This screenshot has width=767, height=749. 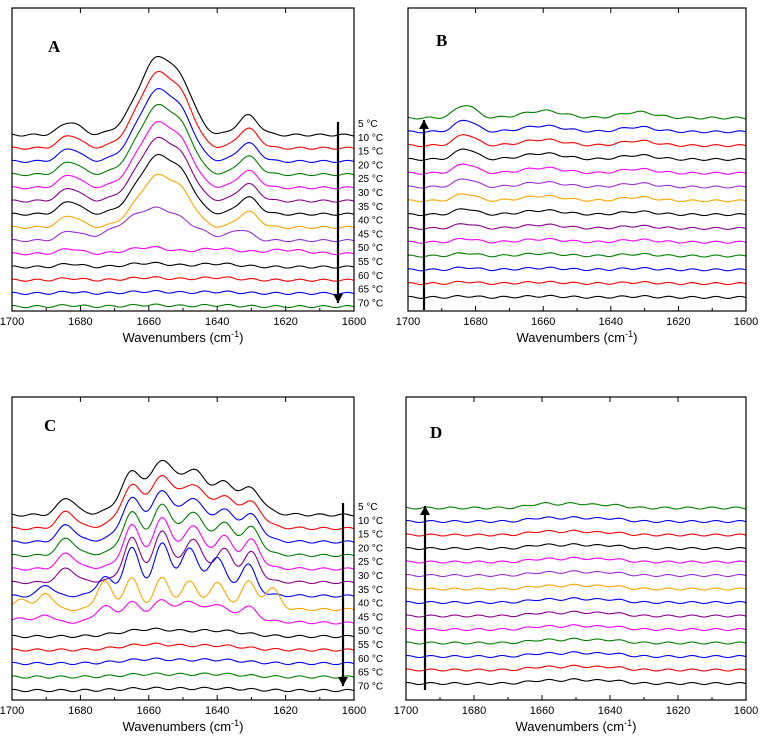 What do you see at coordinates (183, 557) in the screenshot?
I see `spectrum-line-30c` at bounding box center [183, 557].